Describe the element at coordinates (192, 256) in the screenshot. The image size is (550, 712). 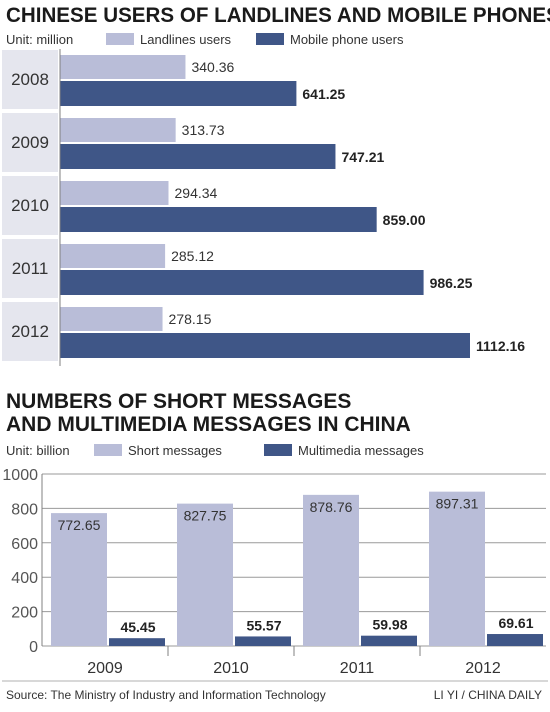
I see `landline-value-label: 285.12` at that location.